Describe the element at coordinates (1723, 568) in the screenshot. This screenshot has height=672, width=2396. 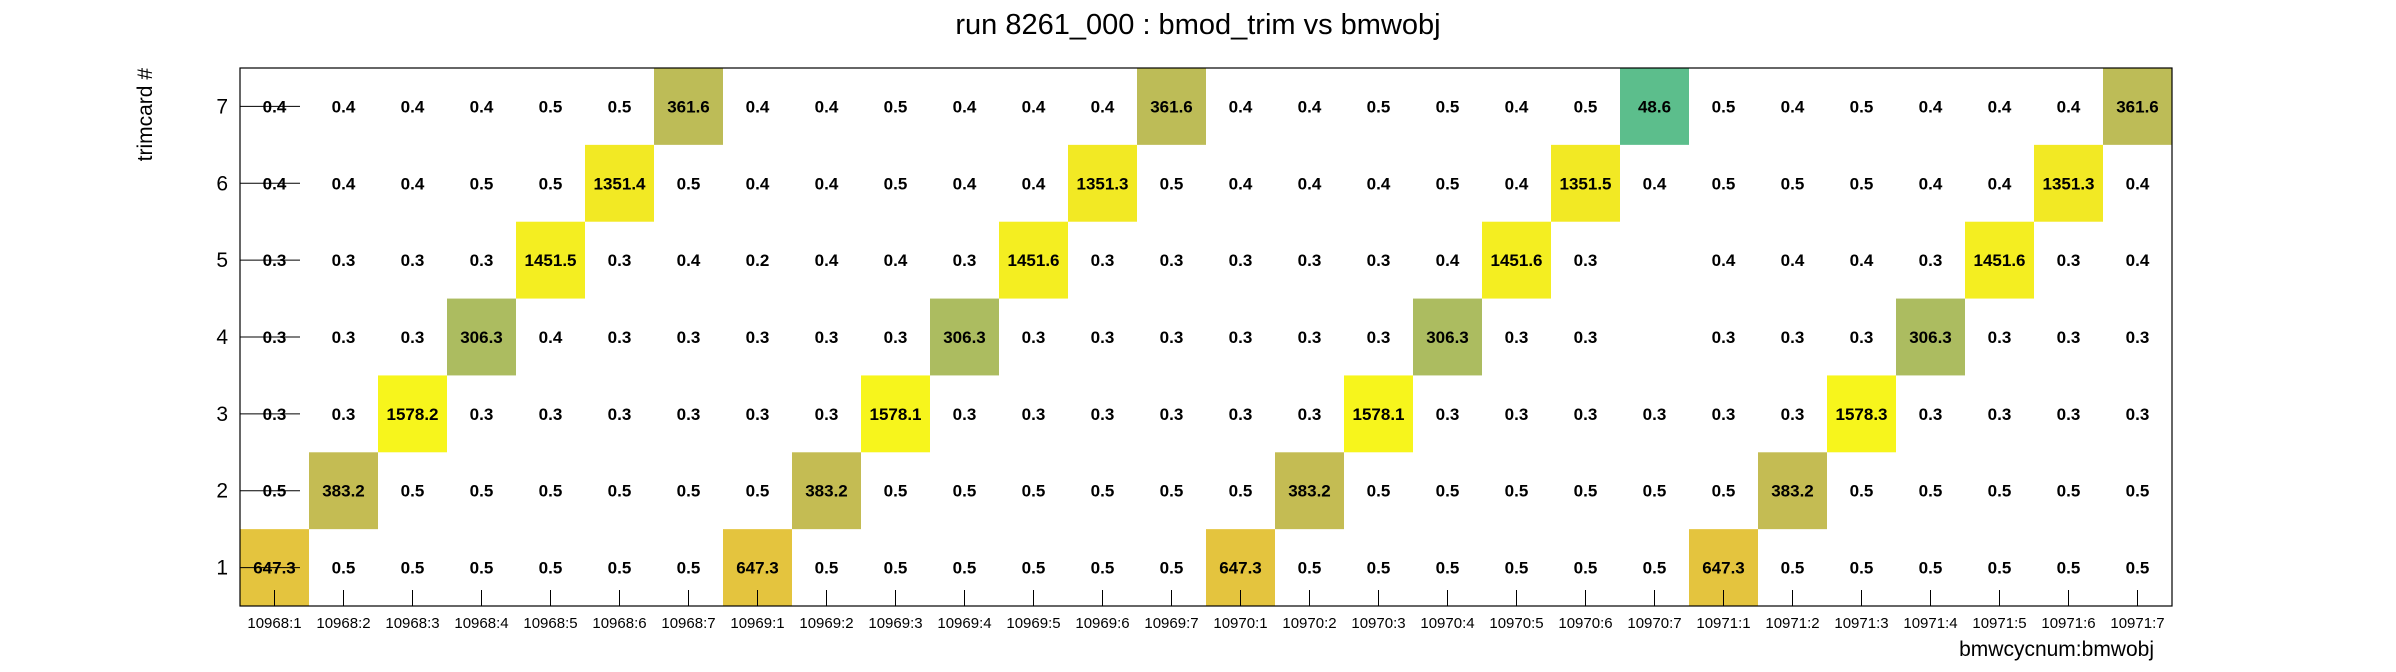
I see `cell-value-label: 647.3` at that location.